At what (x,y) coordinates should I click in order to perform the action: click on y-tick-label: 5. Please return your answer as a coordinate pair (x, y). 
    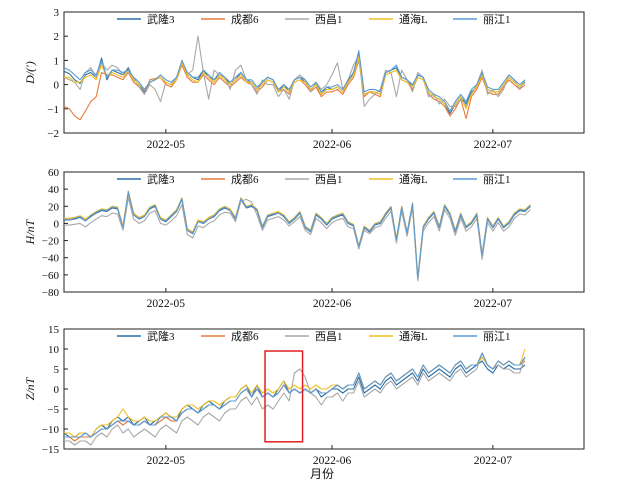
    Looking at the image, I should click on (57, 370).